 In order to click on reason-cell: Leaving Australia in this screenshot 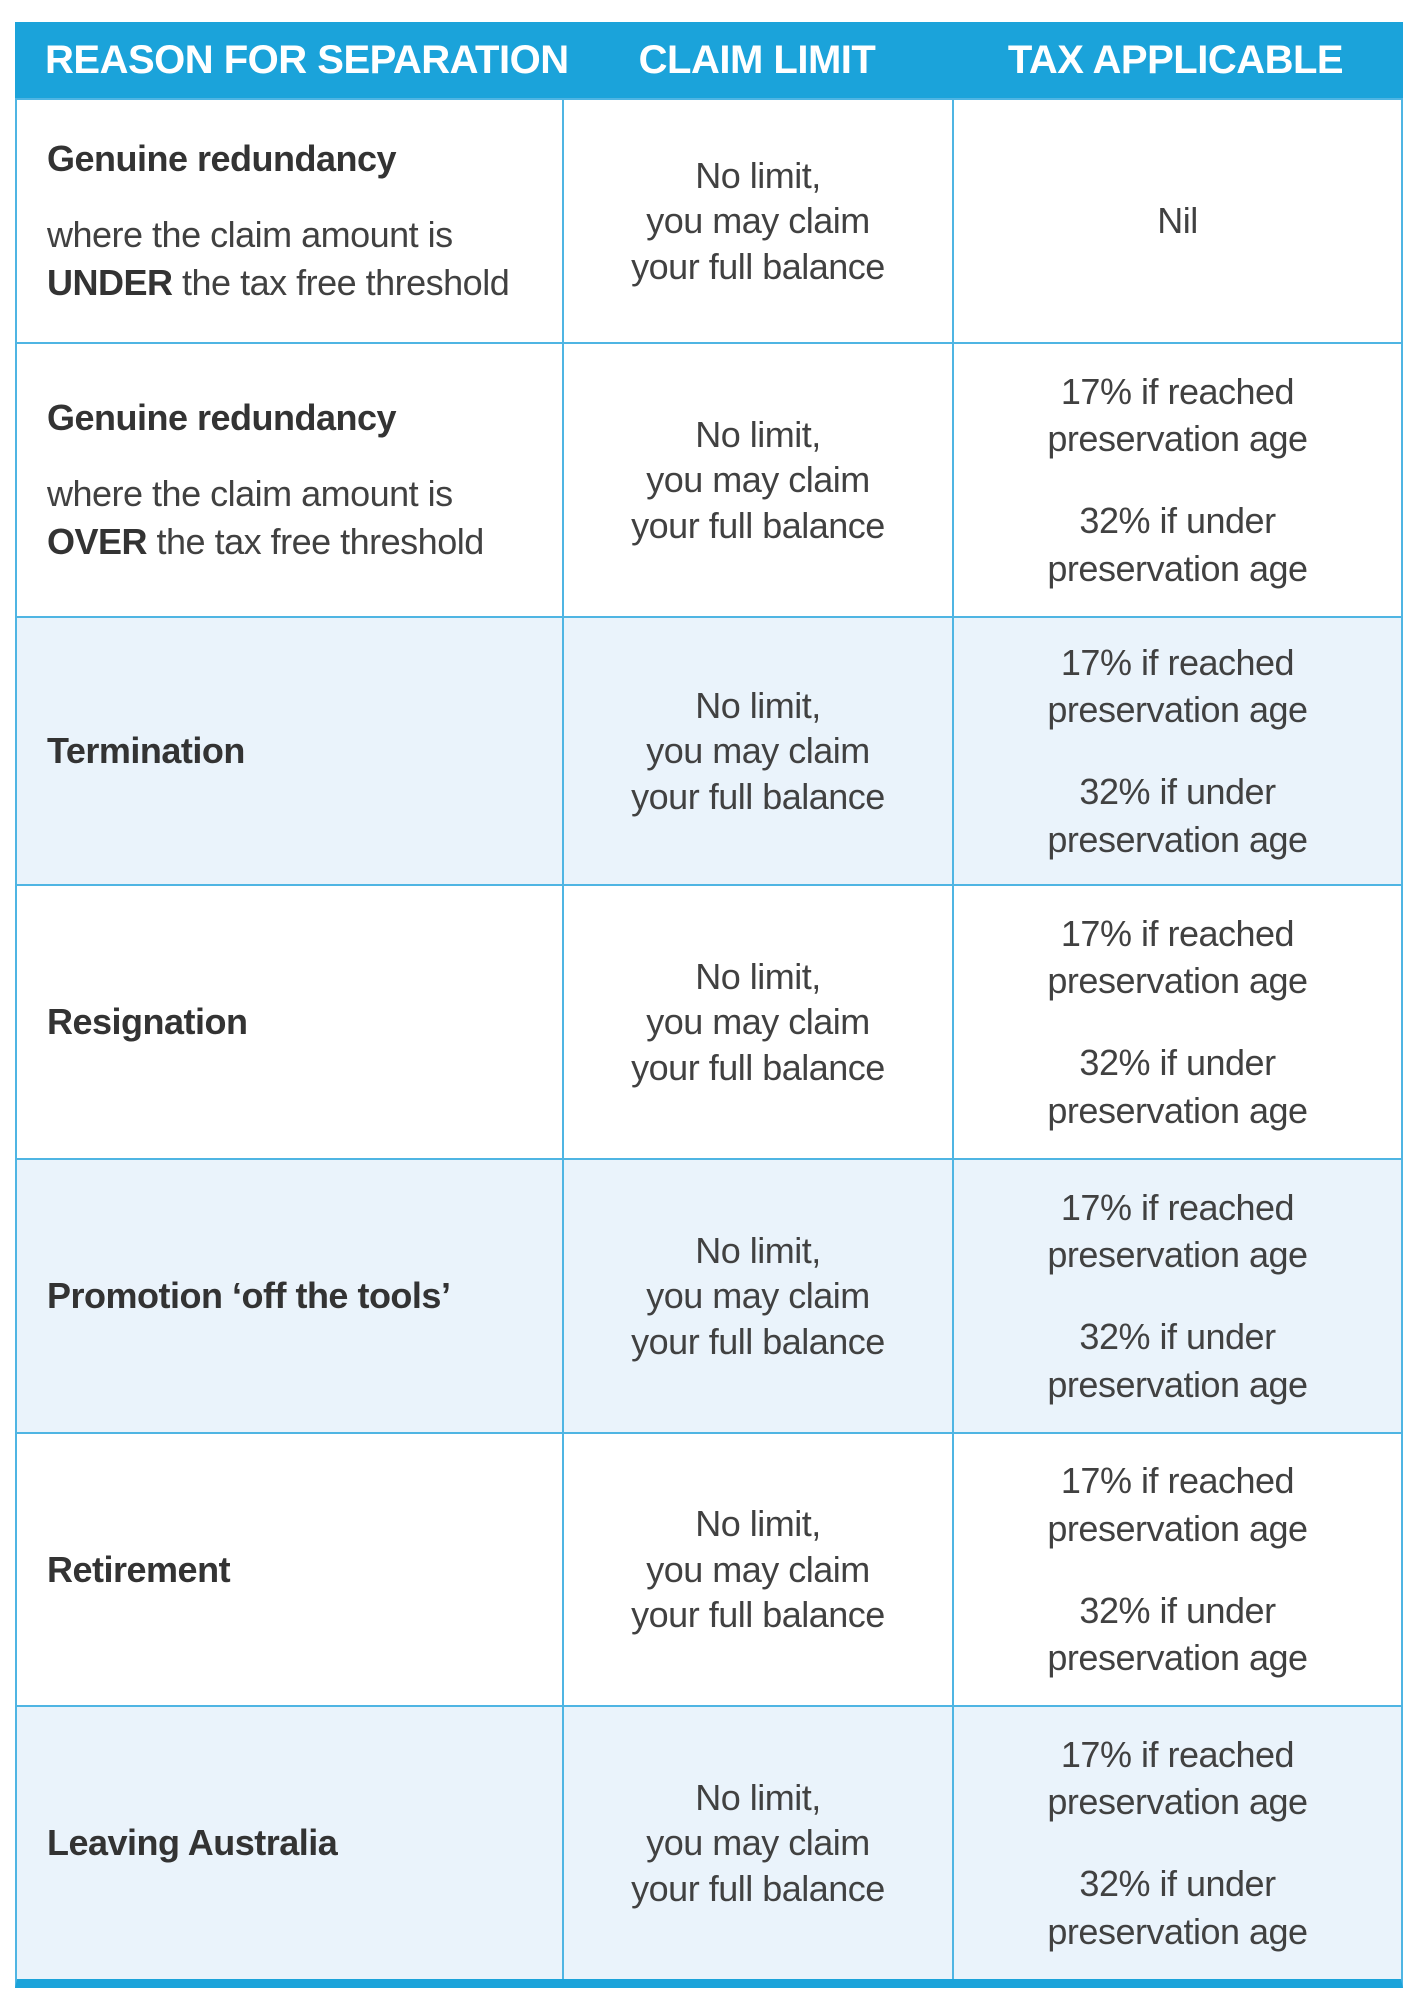, I will do `click(290, 1843)`.